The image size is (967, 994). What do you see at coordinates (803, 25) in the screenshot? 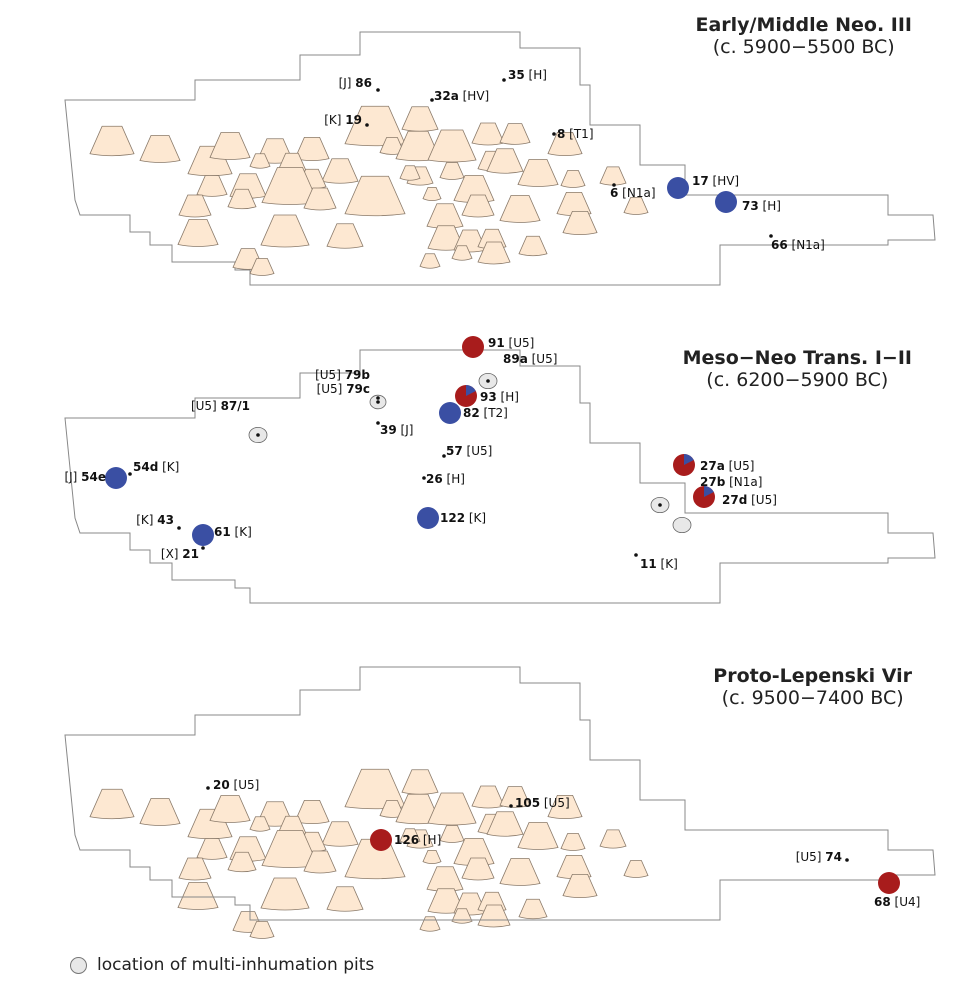
I see `panel-title-text: Early/Middle Neo. III` at bounding box center [803, 25].